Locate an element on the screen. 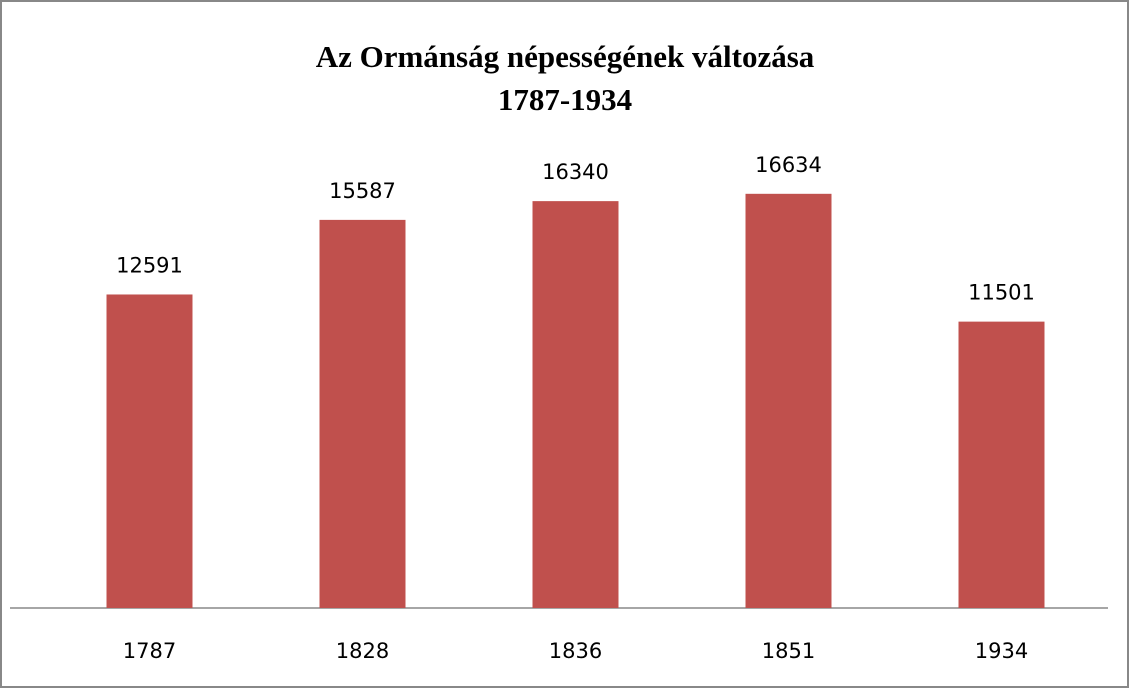  x-tick-label: 1787 is located at coordinates (149, 651).